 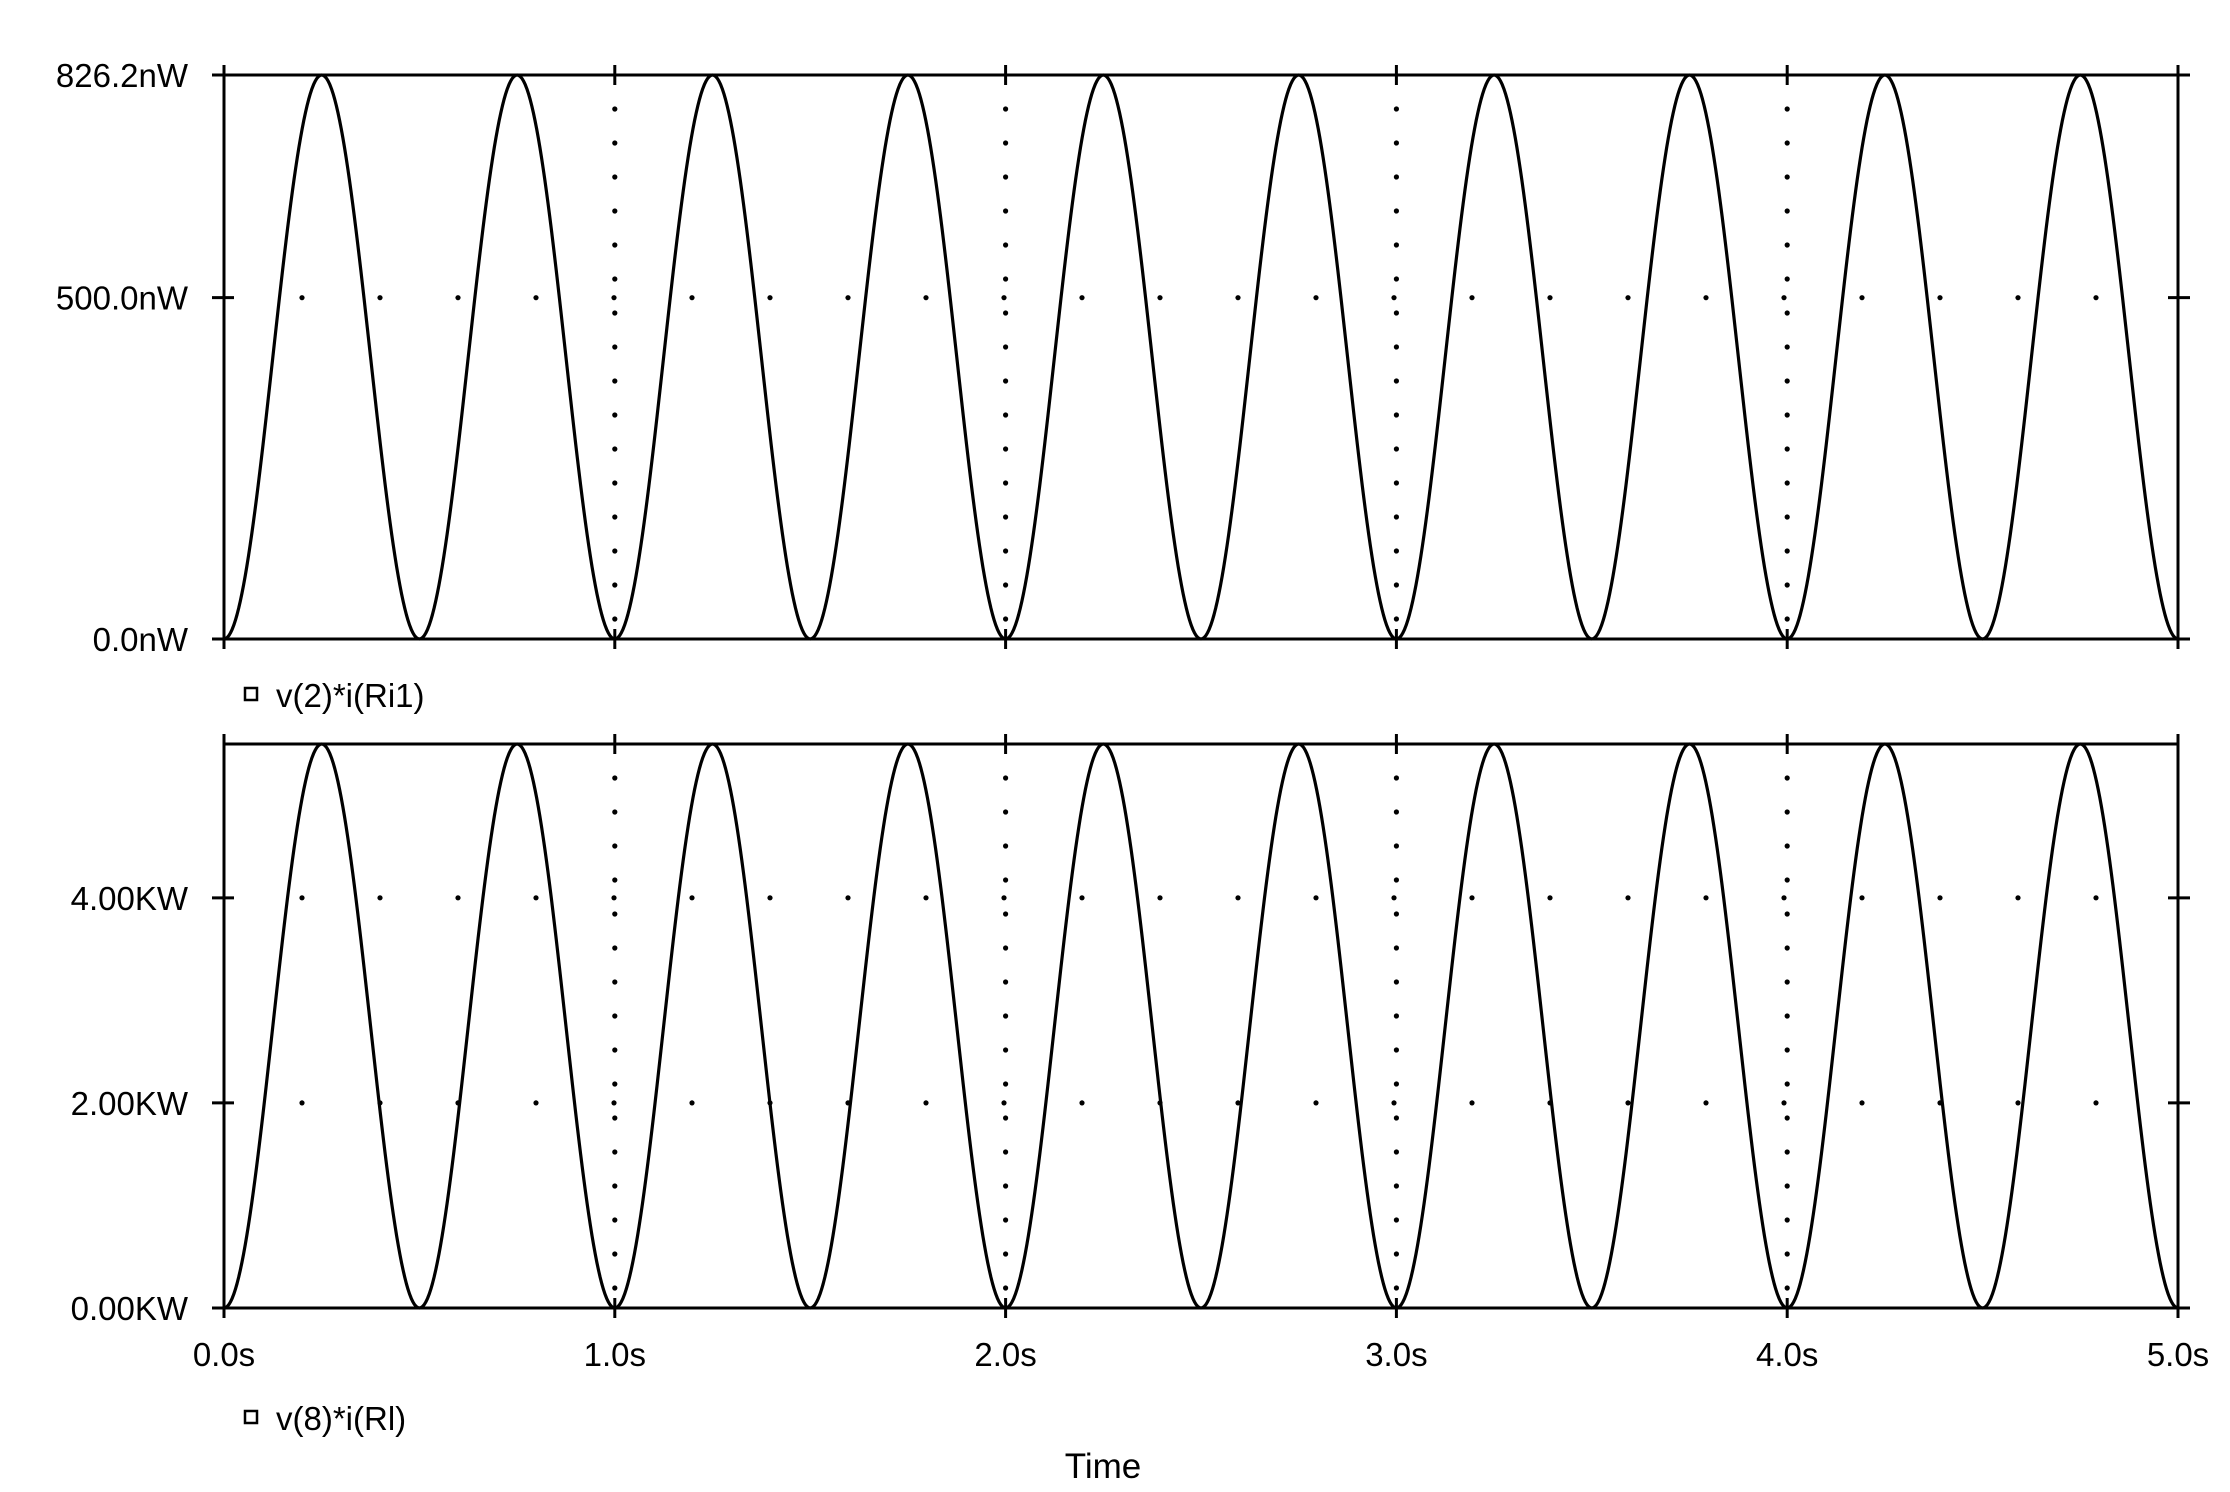 What do you see at coordinates (2178, 1354) in the screenshot?
I see `x-tick-label: 5.0s` at bounding box center [2178, 1354].